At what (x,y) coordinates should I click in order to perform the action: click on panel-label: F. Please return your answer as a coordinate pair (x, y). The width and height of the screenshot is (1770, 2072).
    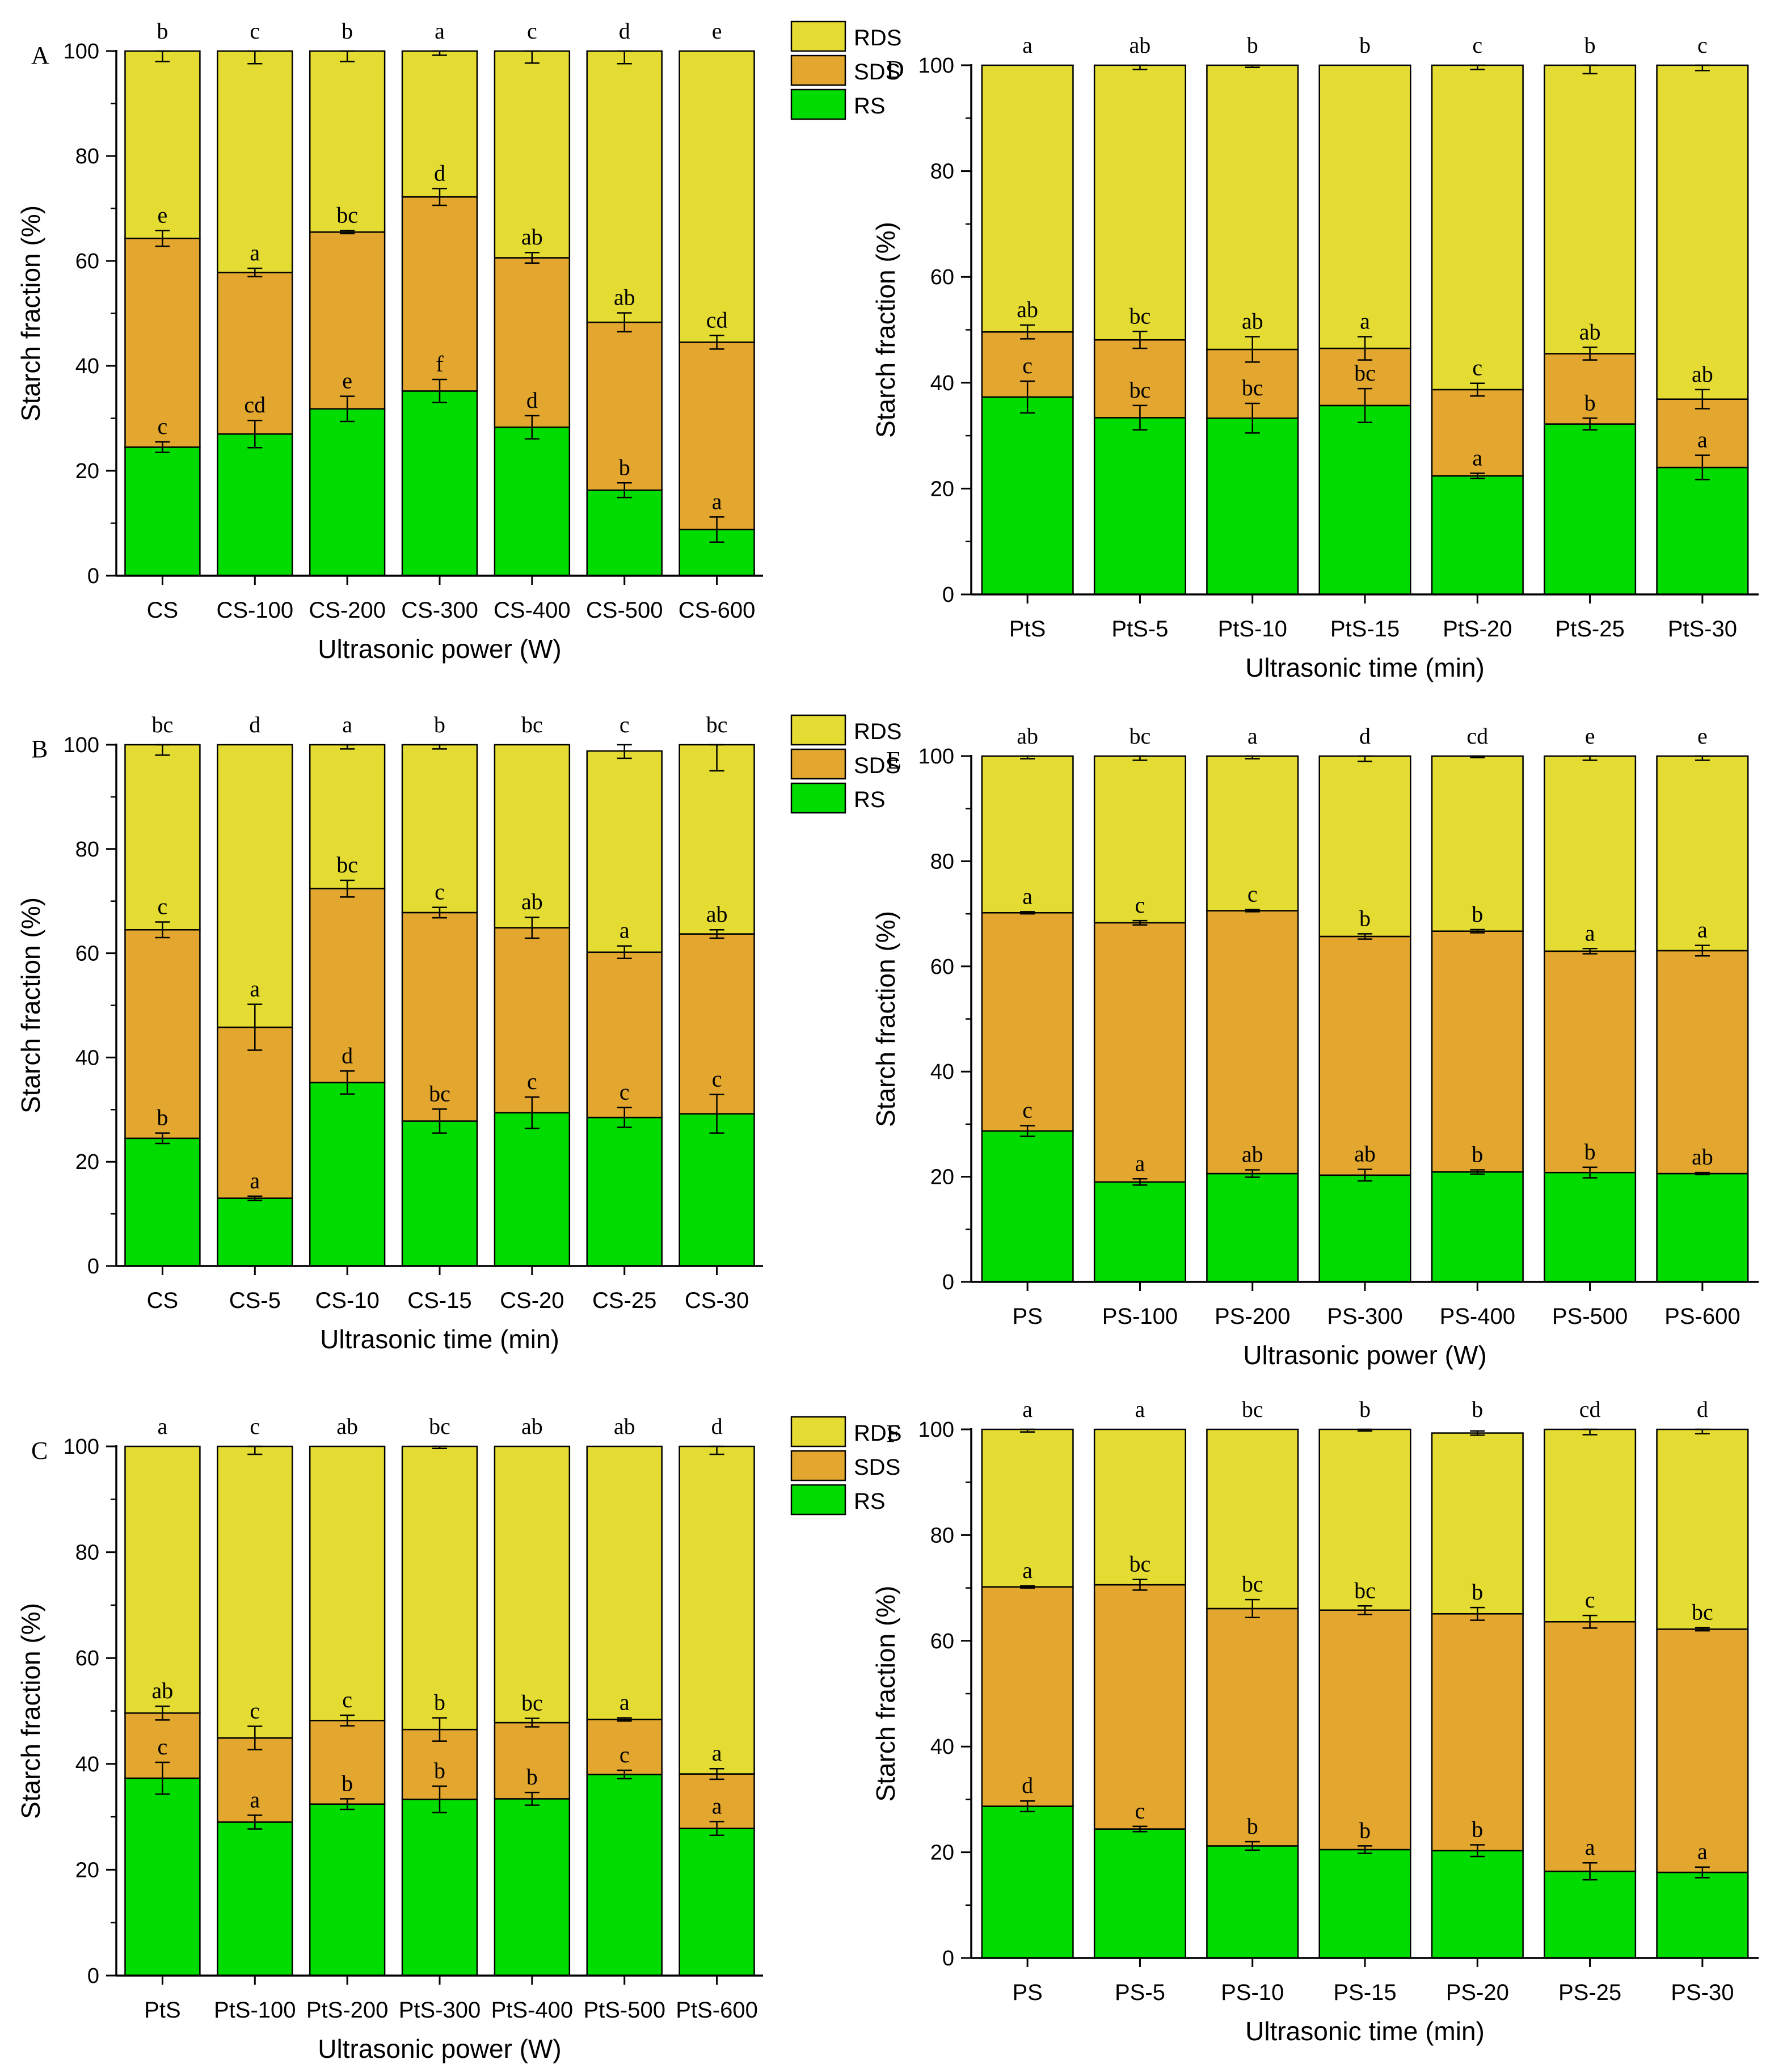
    Looking at the image, I should click on (893, 1434).